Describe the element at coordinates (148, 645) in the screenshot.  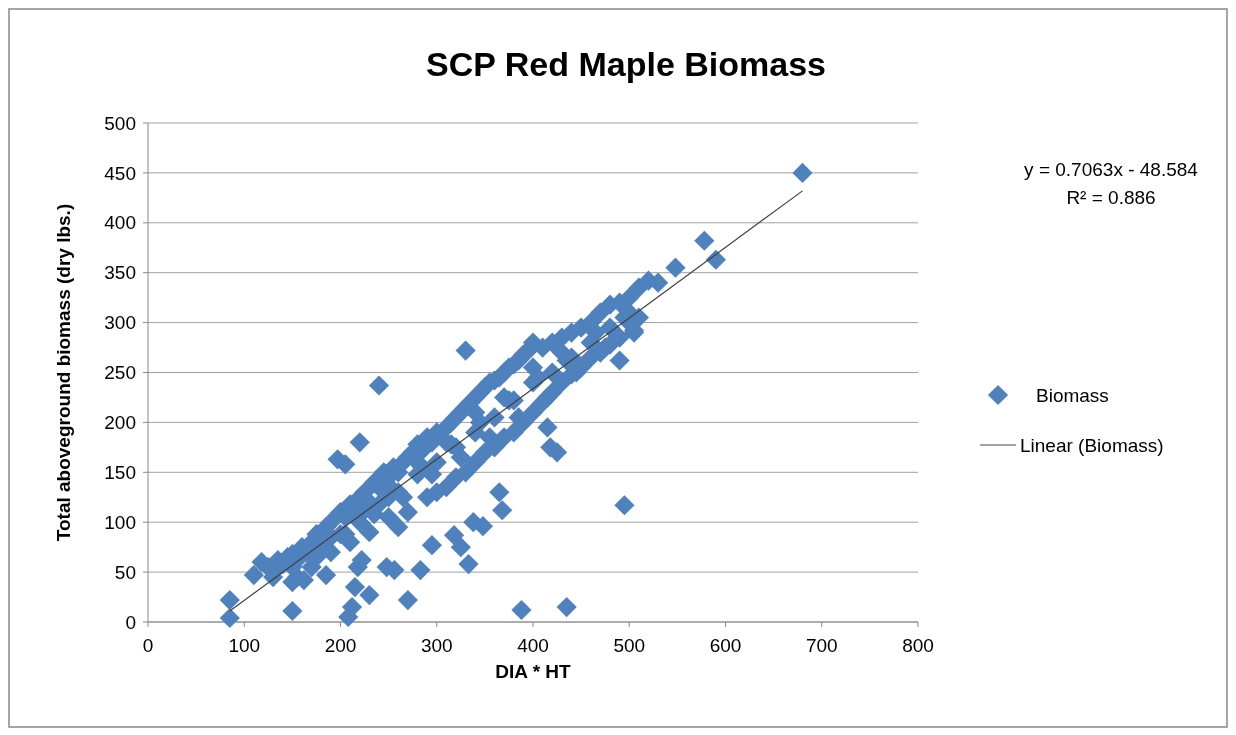
I see `x-tick-label: 0` at that location.